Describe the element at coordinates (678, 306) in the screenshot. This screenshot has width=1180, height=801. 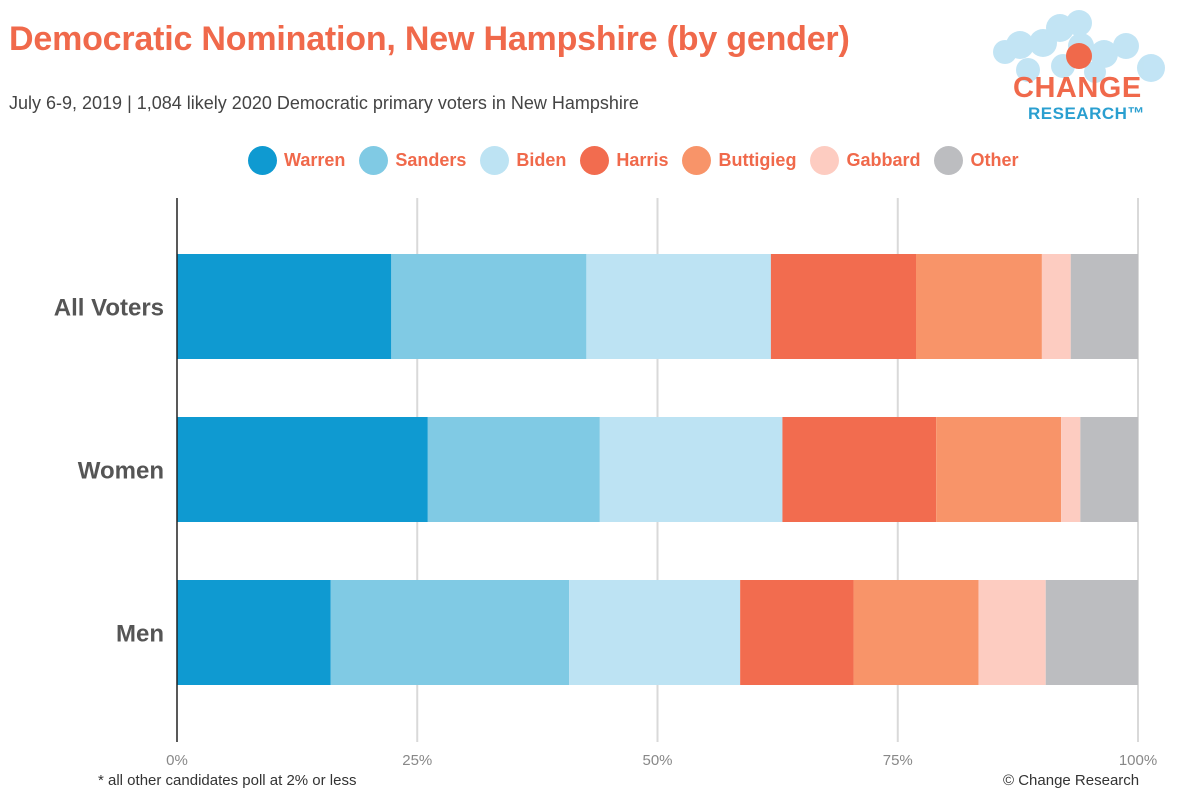
I see `bar-all-voters-biden` at that location.